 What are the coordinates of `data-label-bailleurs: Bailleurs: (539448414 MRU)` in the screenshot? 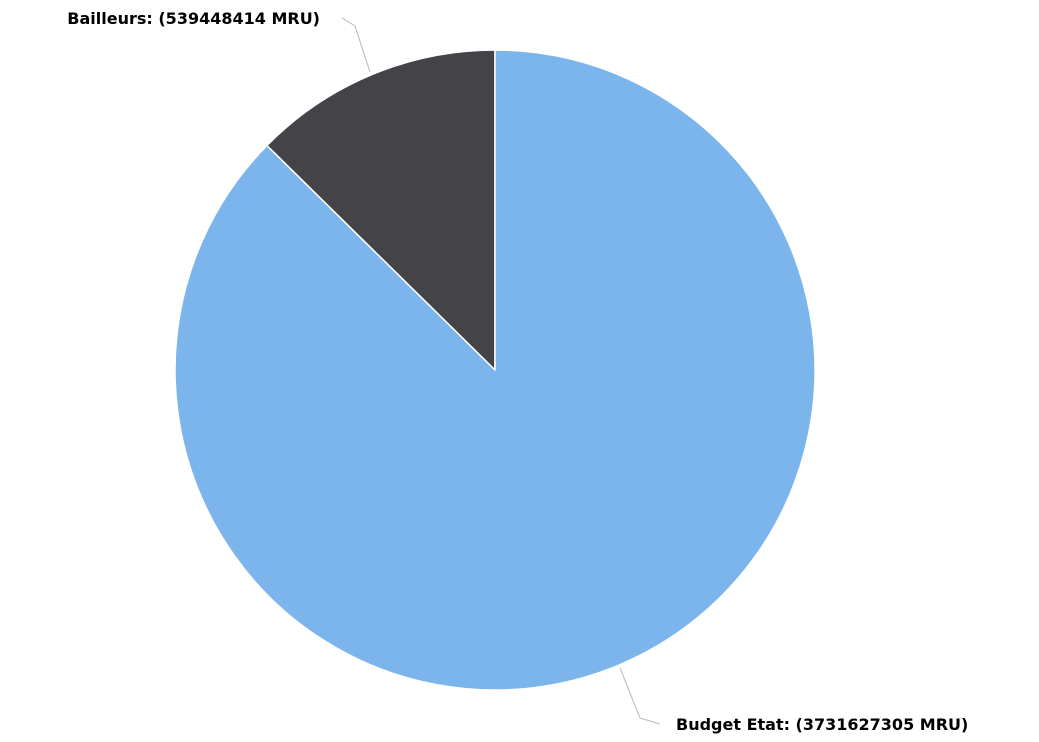 It's located at (193, 18).